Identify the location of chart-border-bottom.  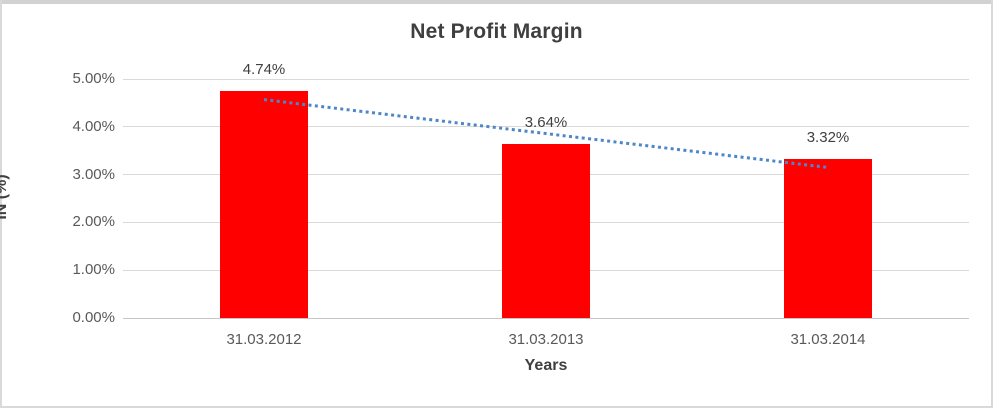
(496, 407).